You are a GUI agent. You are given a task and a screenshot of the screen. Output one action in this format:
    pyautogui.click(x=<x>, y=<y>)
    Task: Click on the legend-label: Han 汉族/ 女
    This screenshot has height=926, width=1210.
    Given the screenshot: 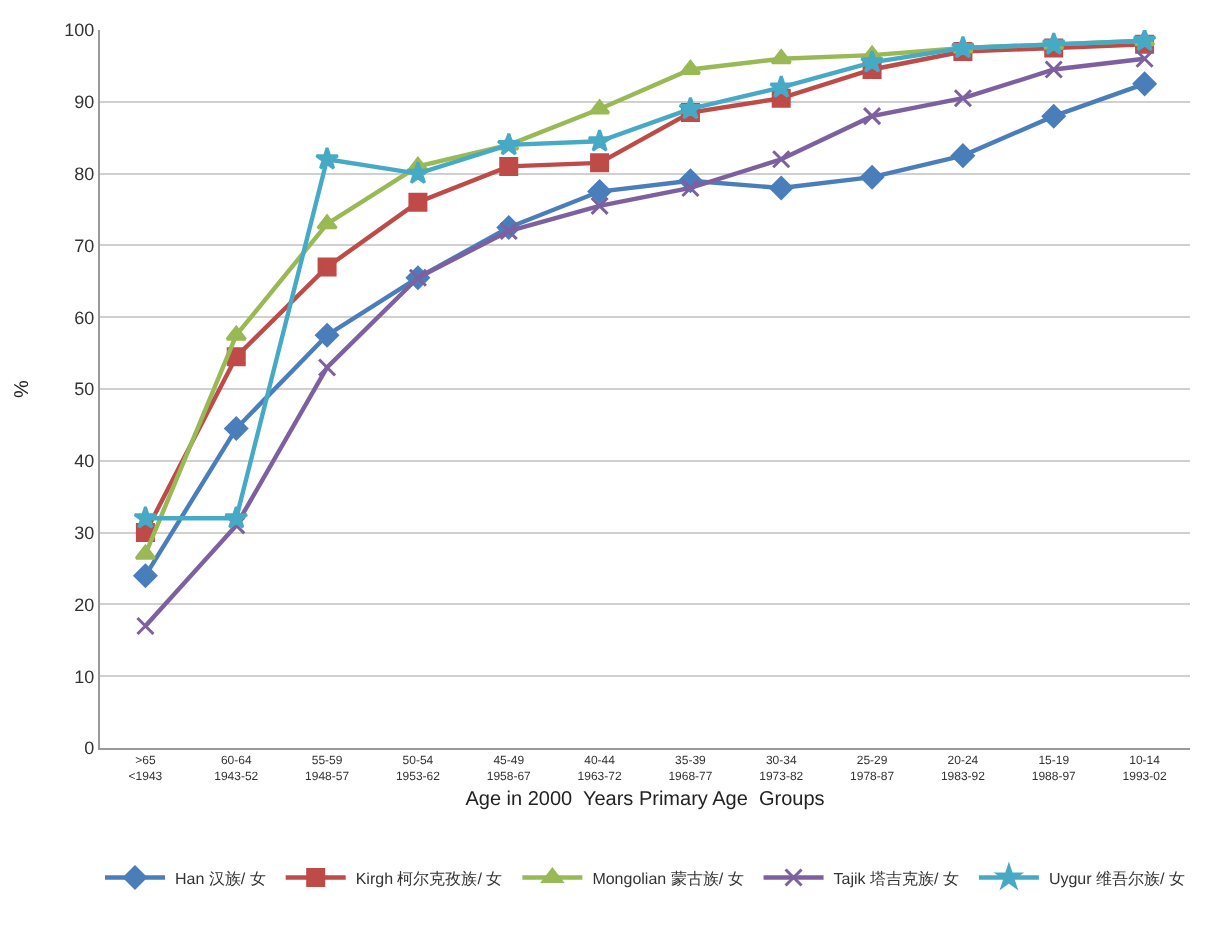 What is the action you would take?
    pyautogui.click(x=220, y=878)
    